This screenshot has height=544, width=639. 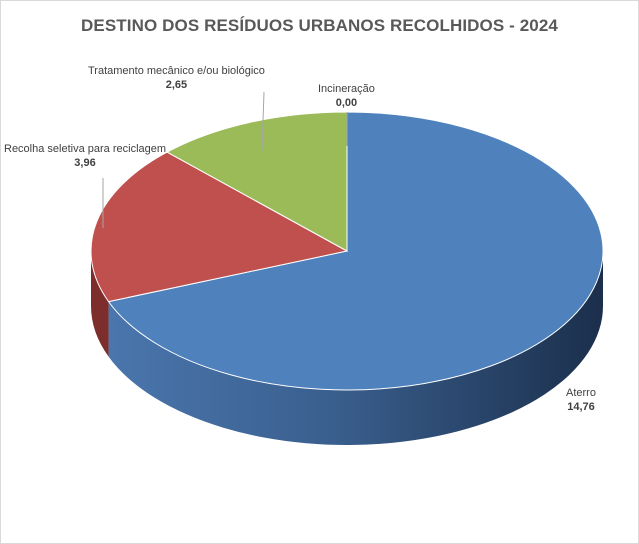 I want to click on slice-value-incineracao: 0,00, so click(x=346, y=103).